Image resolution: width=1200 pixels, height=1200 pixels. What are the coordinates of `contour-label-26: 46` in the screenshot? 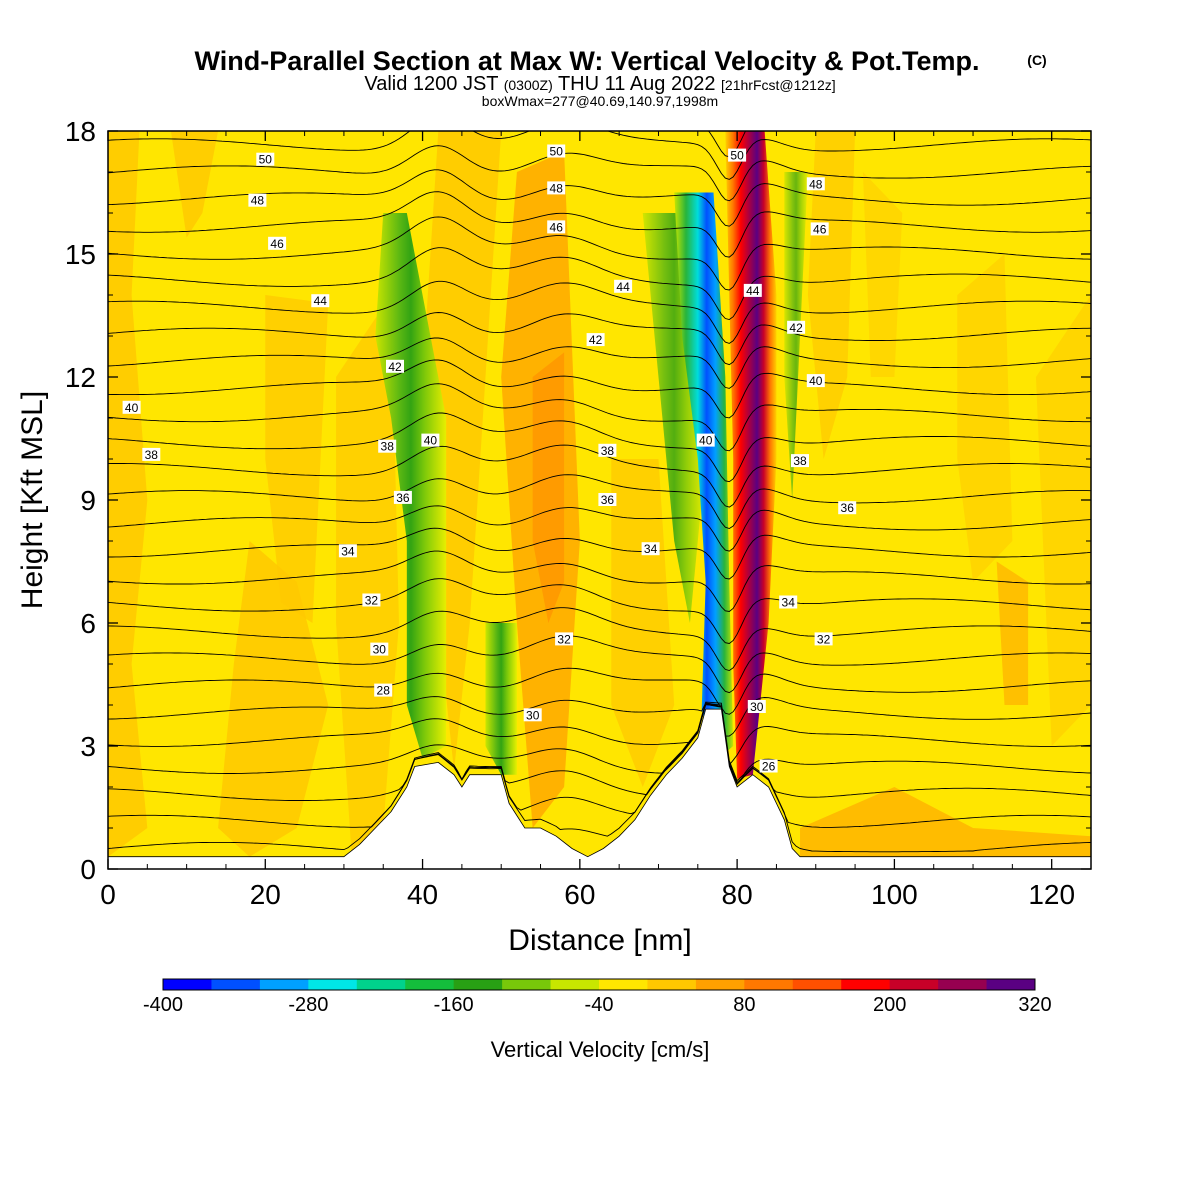 It's located at (819, 229).